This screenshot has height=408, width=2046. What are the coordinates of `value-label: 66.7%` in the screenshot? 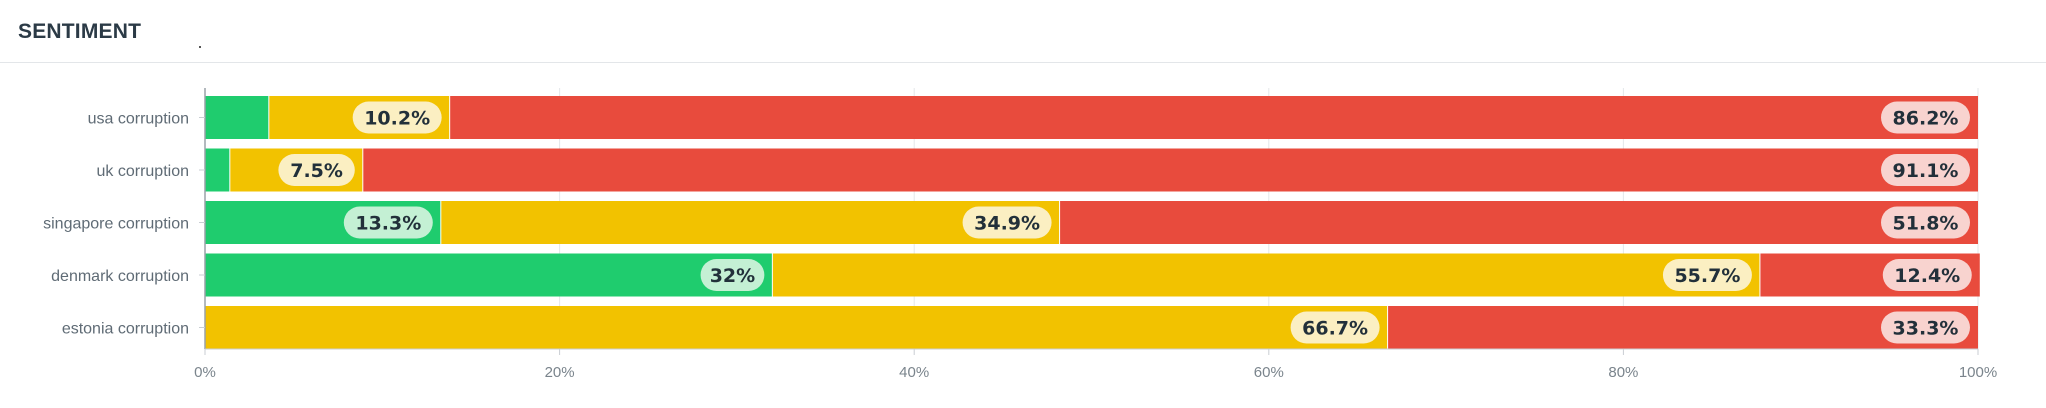 It's located at (1335, 329).